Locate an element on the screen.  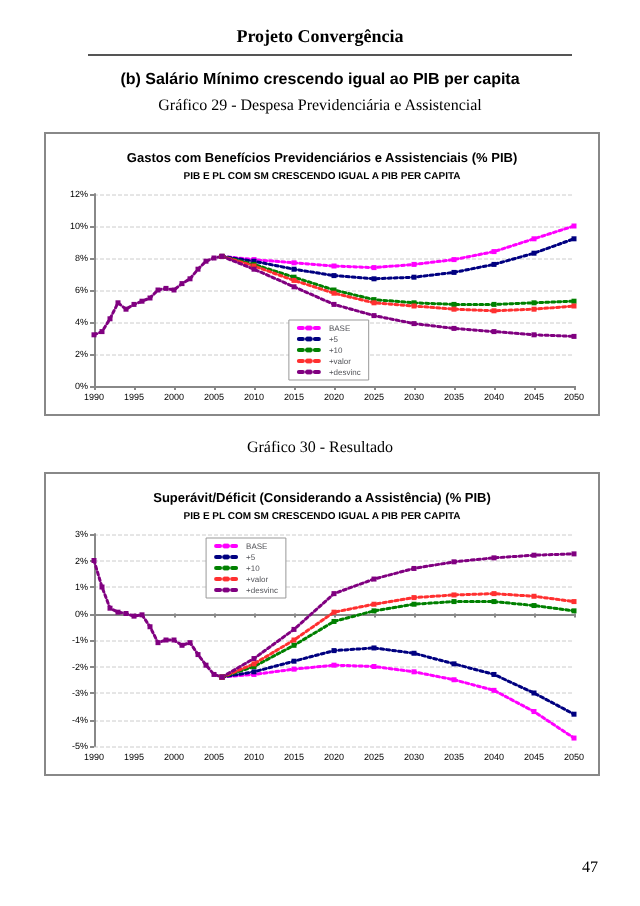
text: Gráfico 29 - Despesa Previdenciária e Assistencial is located at coordinates (320, 106).